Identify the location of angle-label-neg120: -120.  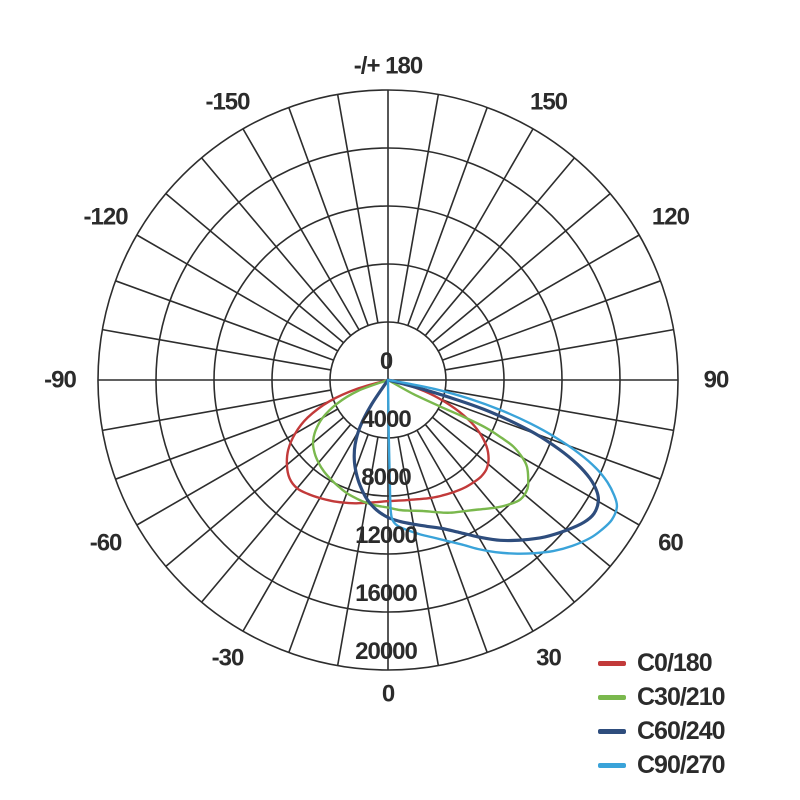
(106, 216).